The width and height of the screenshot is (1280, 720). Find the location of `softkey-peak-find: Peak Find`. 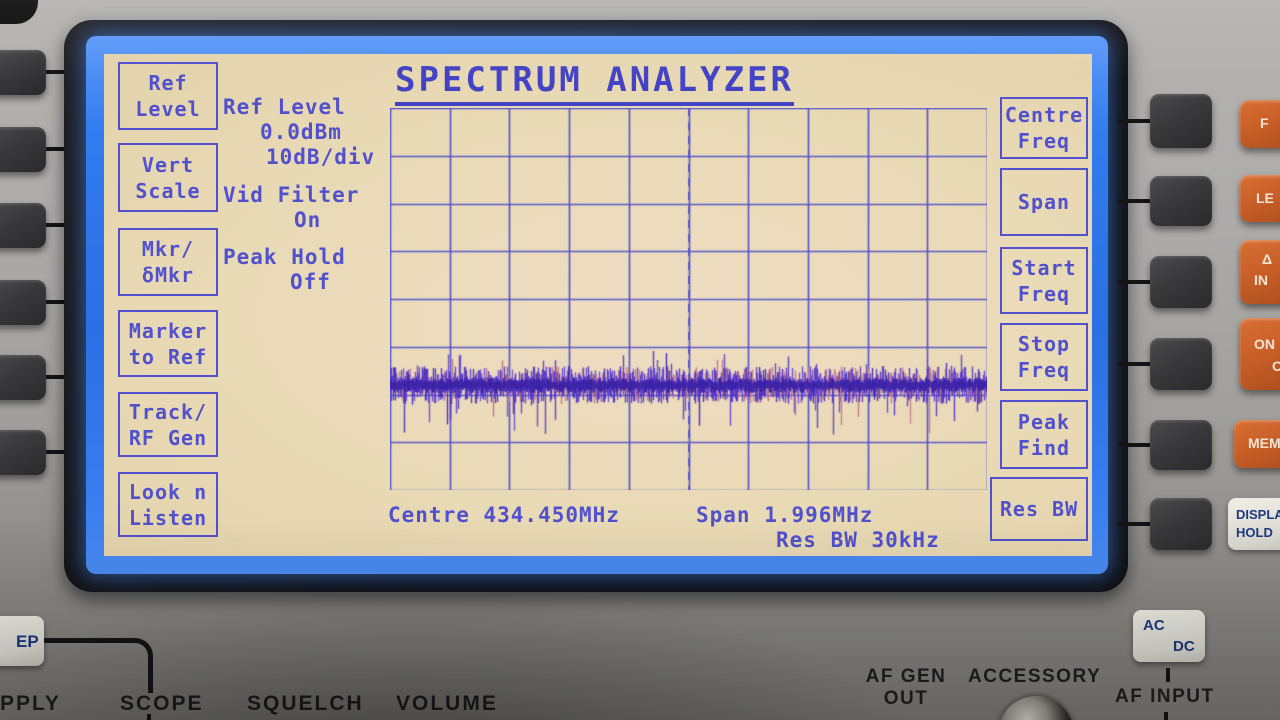

softkey-peak-find: Peak Find is located at coordinates (1044, 434).